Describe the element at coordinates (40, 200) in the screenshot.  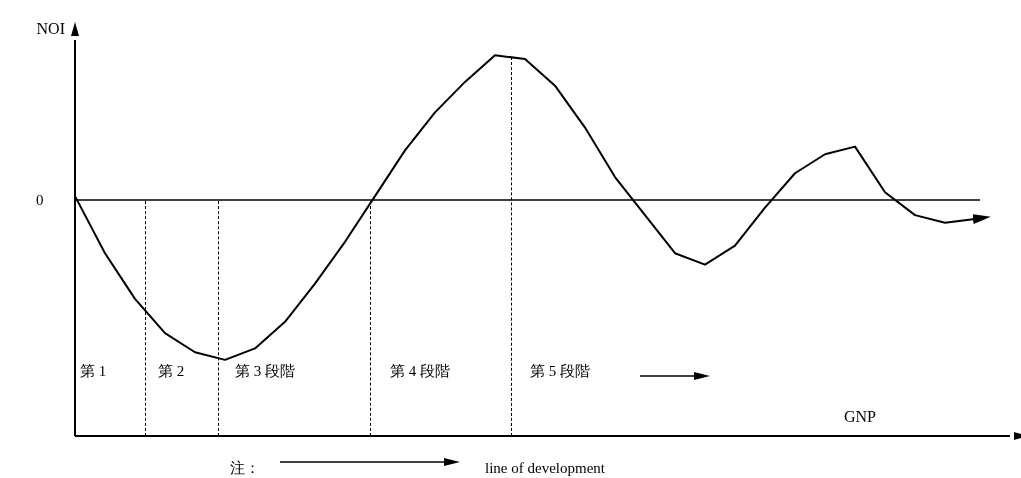
I see `text: 0` at that location.